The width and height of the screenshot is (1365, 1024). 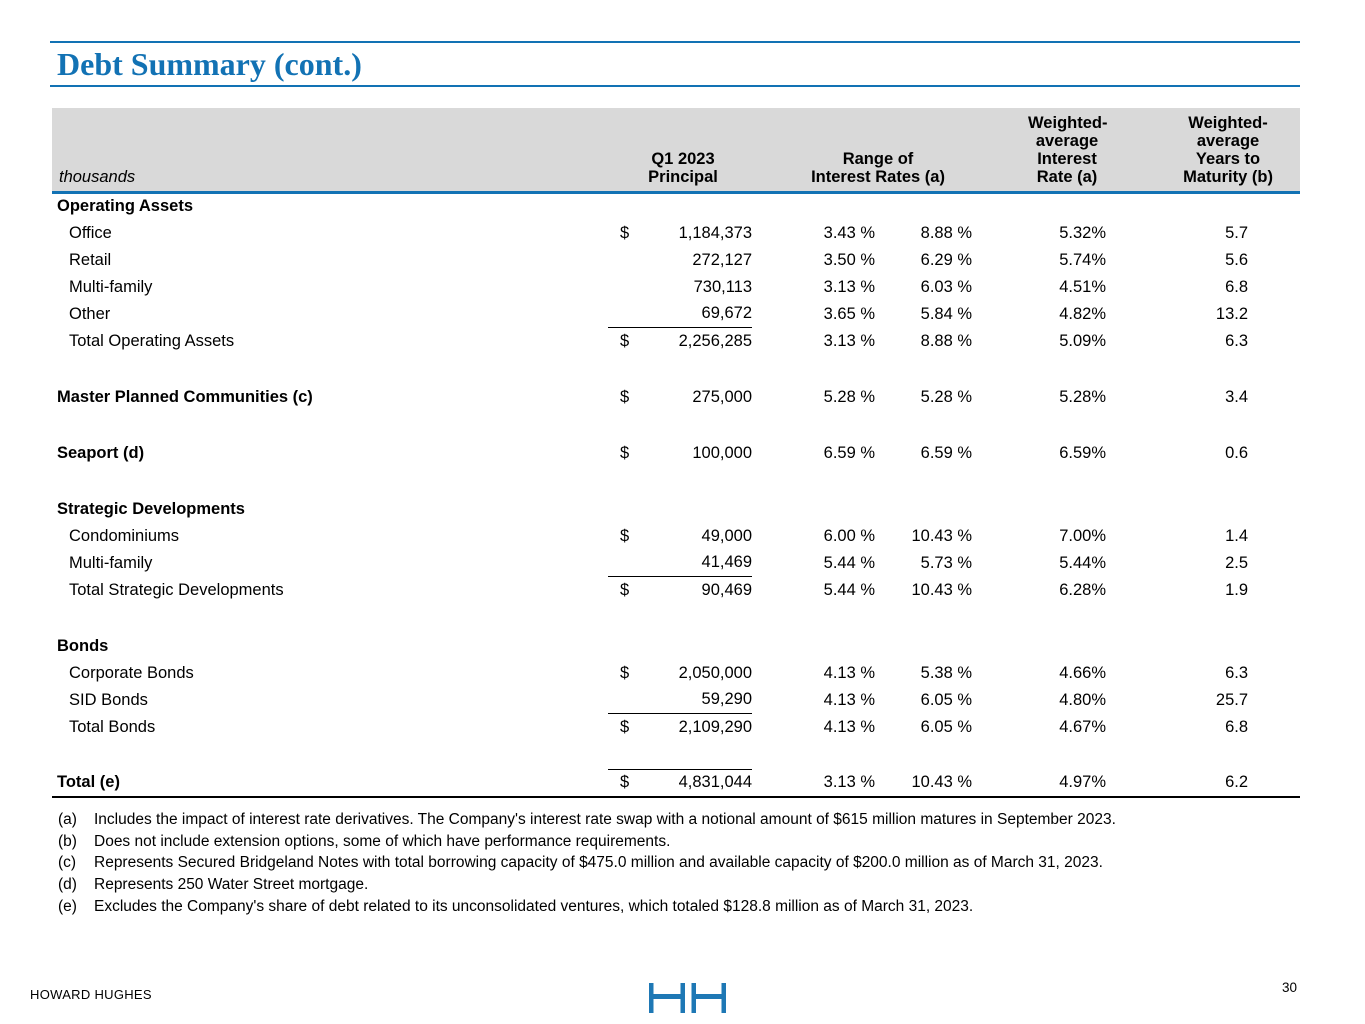 I want to click on column-header-line: Interest Rates (a), so click(x=878, y=177).